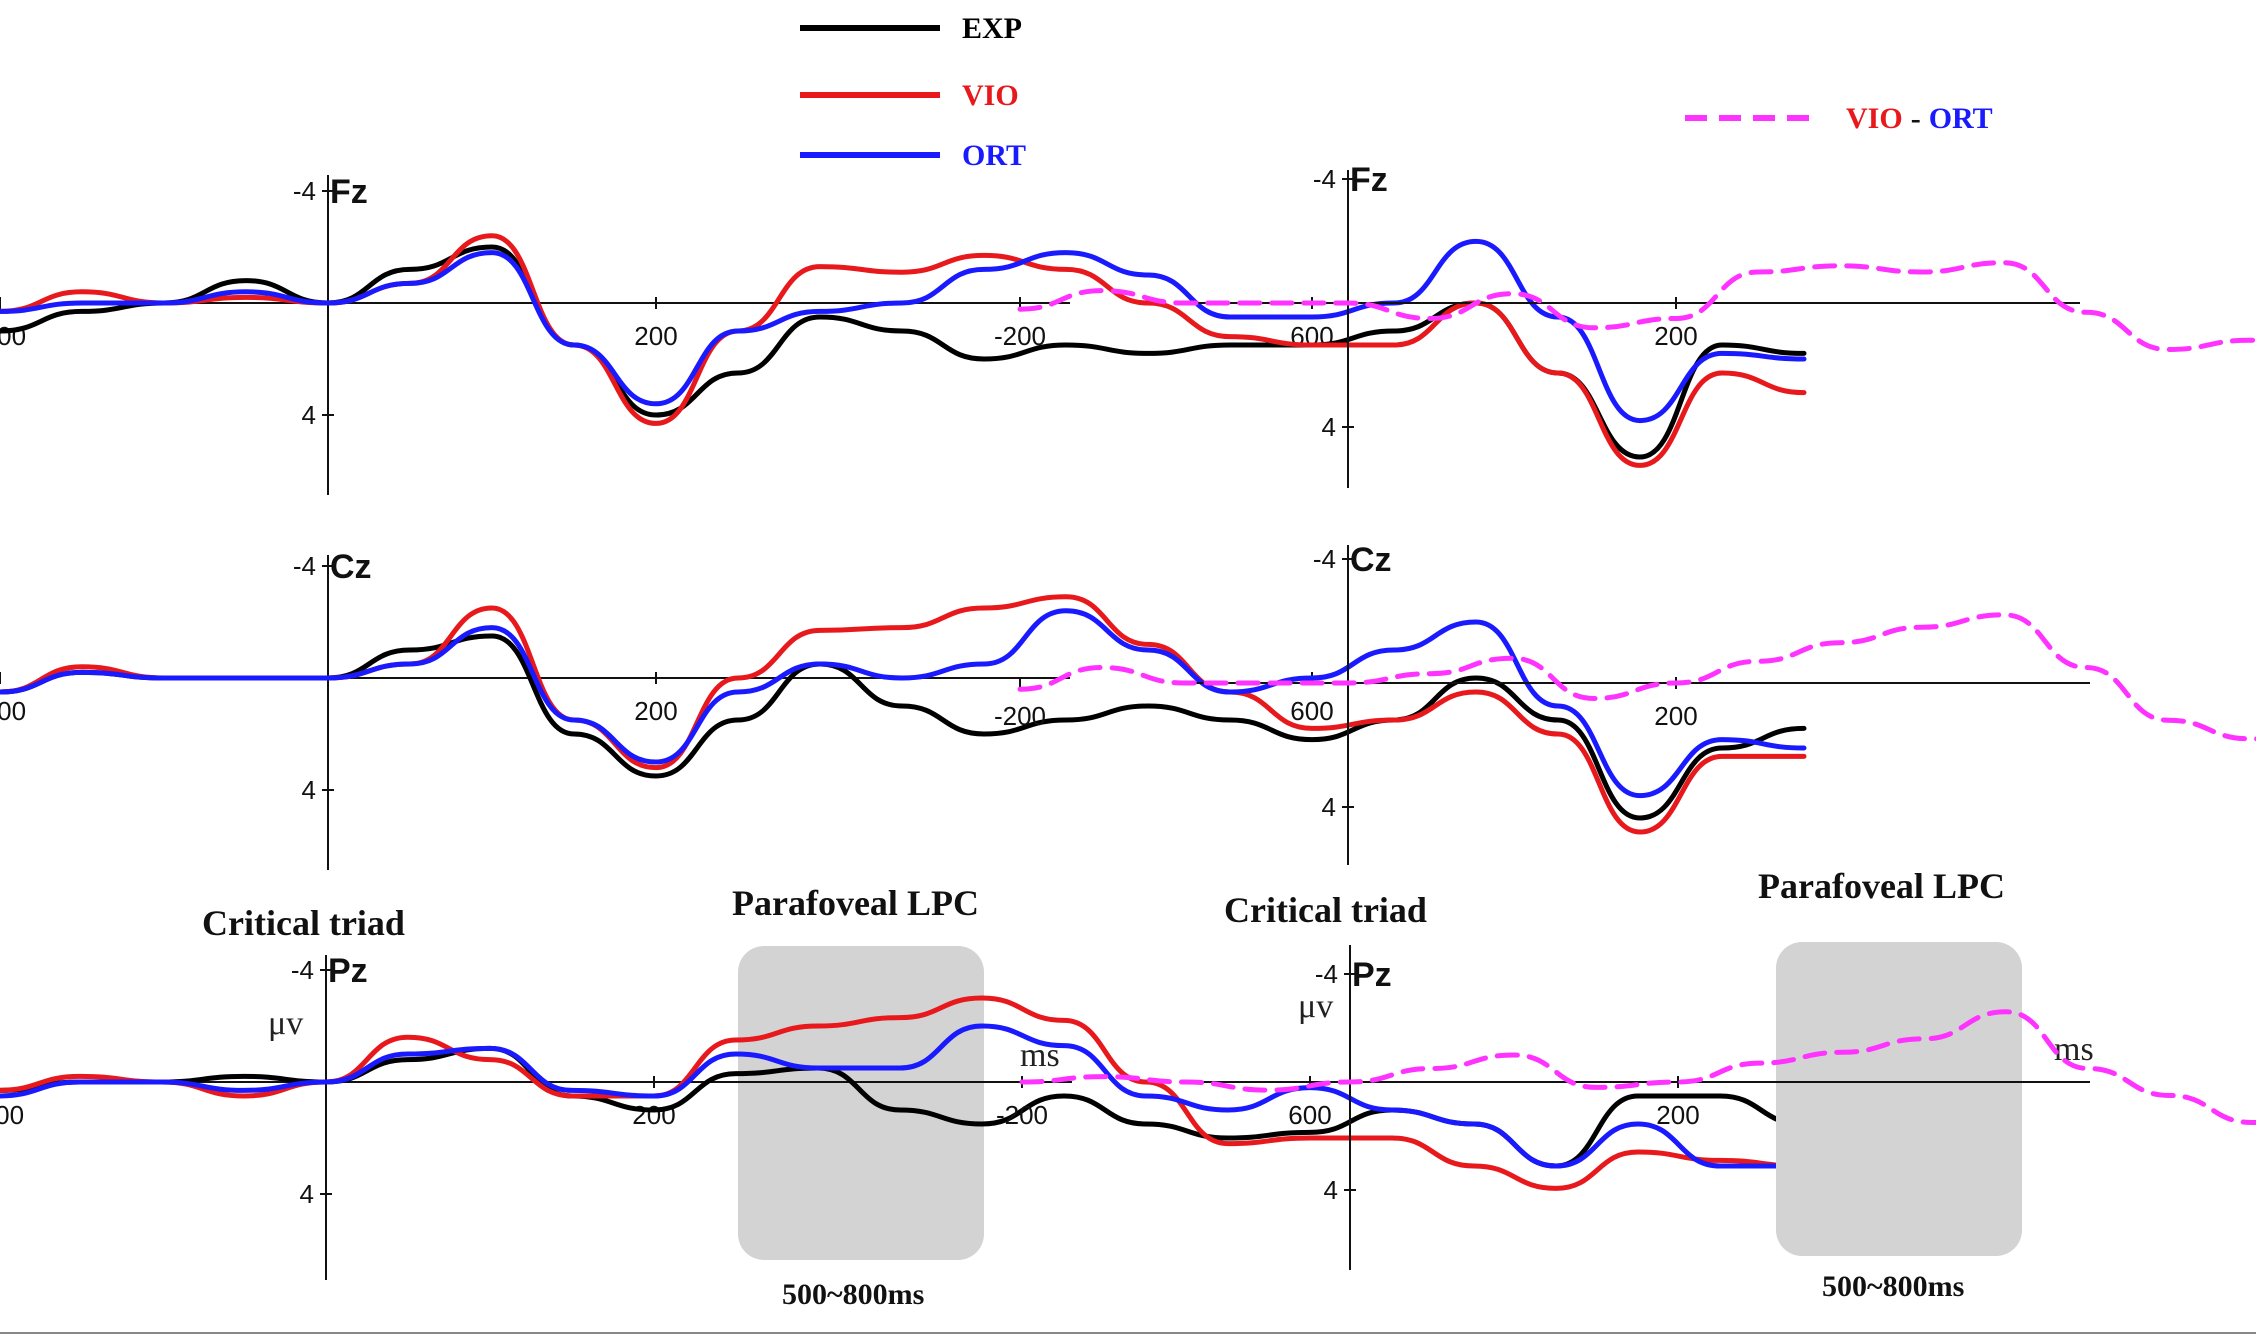  Describe the element at coordinates (1396, 92) in the screenshot. I see `legend: EXP VIO ORT VIO - ORT` at that location.